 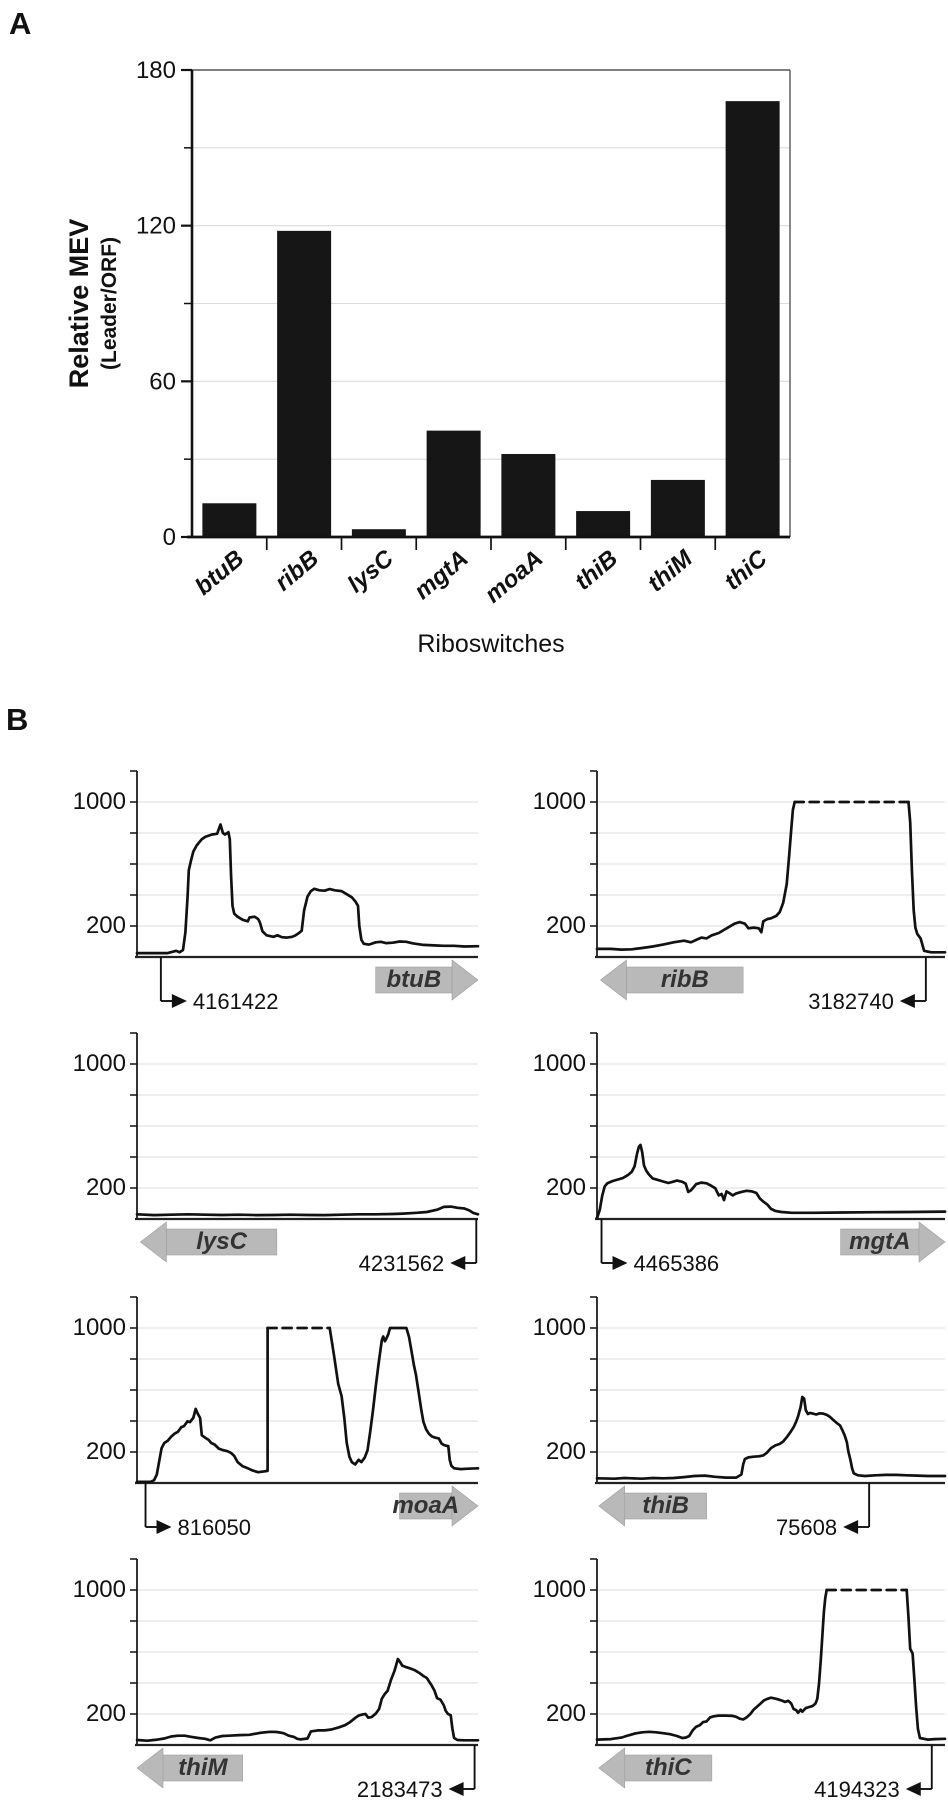 I want to click on coverage-panel-mgtA: 1000 200 mgtA 4465386, so click(x=740, y=1154).